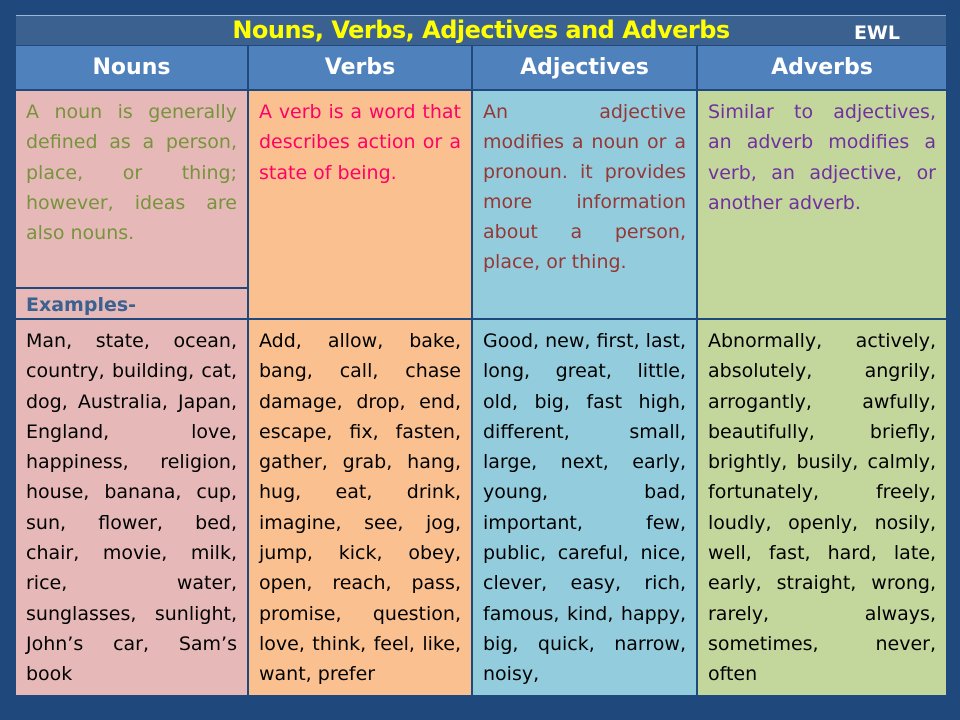  I want to click on header-nouns: Nouns, so click(131, 67).